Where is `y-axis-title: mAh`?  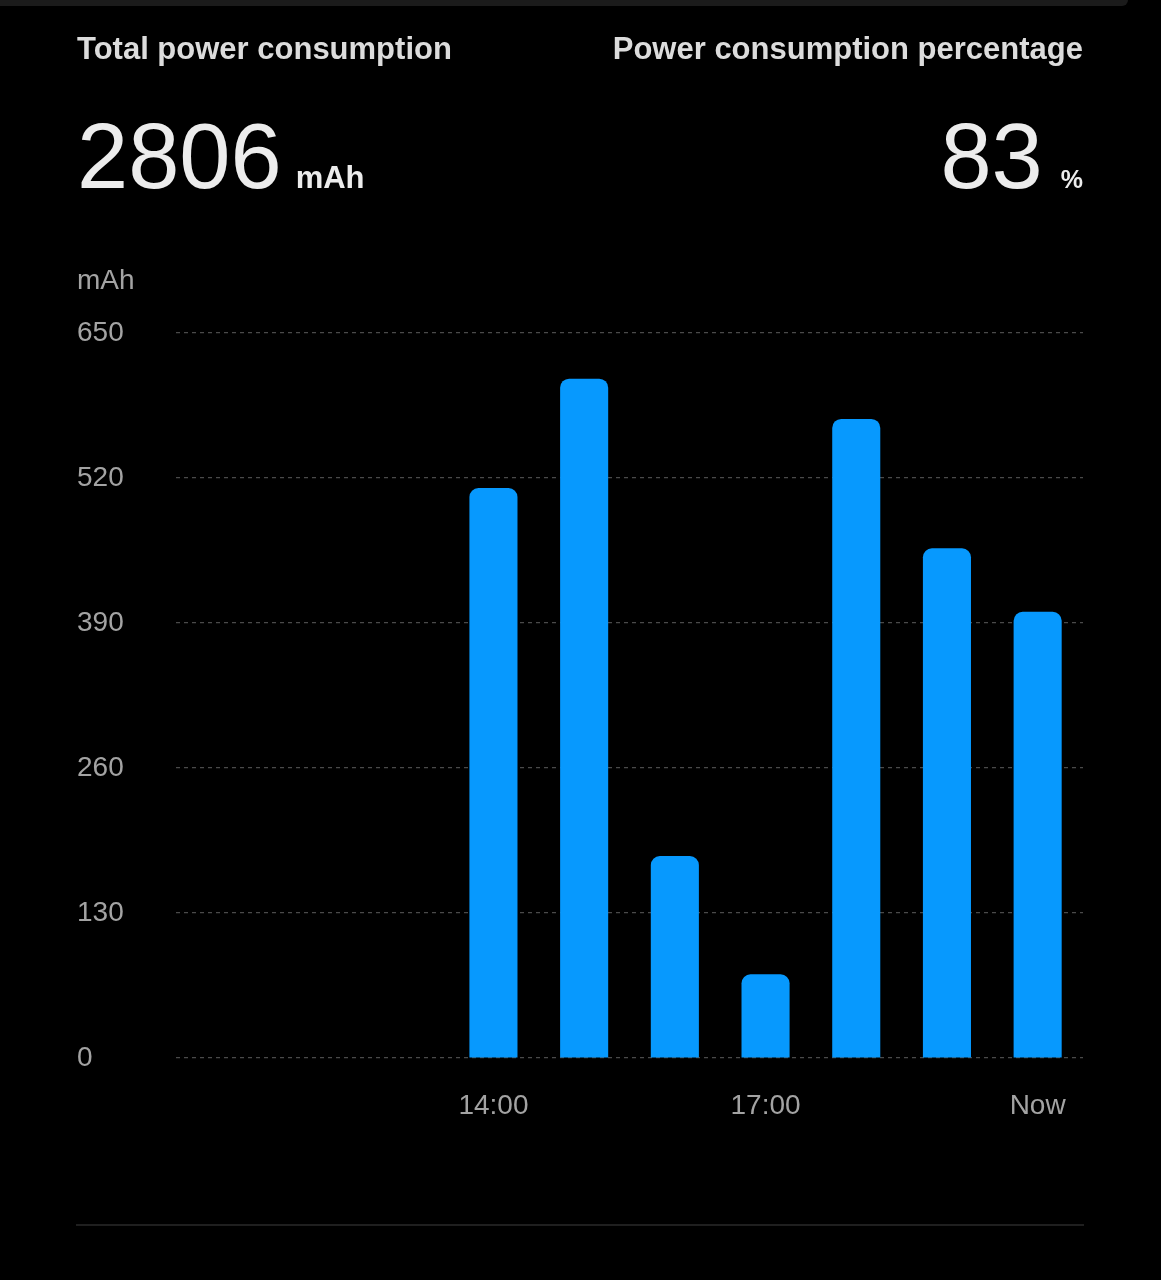
y-axis-title: mAh is located at coordinates (106, 280).